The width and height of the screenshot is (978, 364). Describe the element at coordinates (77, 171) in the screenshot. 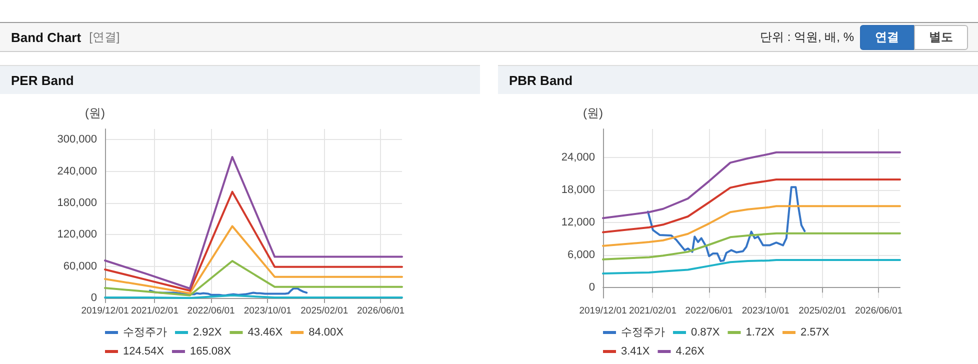

I see `y-tick-label: 240,000` at that location.